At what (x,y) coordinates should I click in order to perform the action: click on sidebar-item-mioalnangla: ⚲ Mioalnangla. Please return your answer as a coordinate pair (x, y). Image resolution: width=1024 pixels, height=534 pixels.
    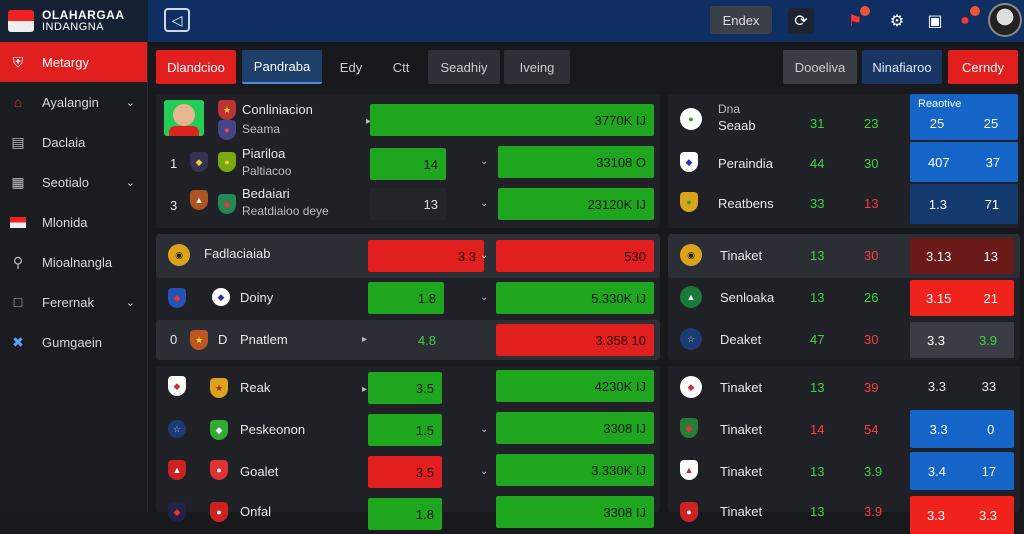
    Looking at the image, I should click on (73, 262).